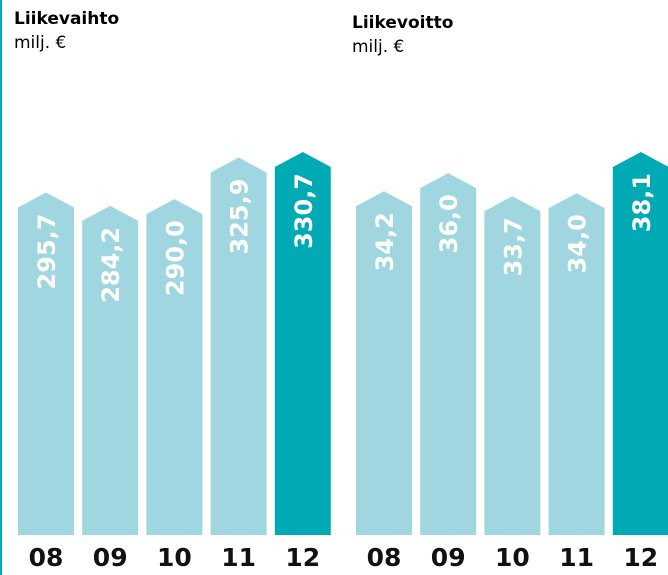 Image resolution: width=668 pixels, height=575 pixels. Describe the element at coordinates (385, 241) in the screenshot. I see `value-label: 34,2` at that location.